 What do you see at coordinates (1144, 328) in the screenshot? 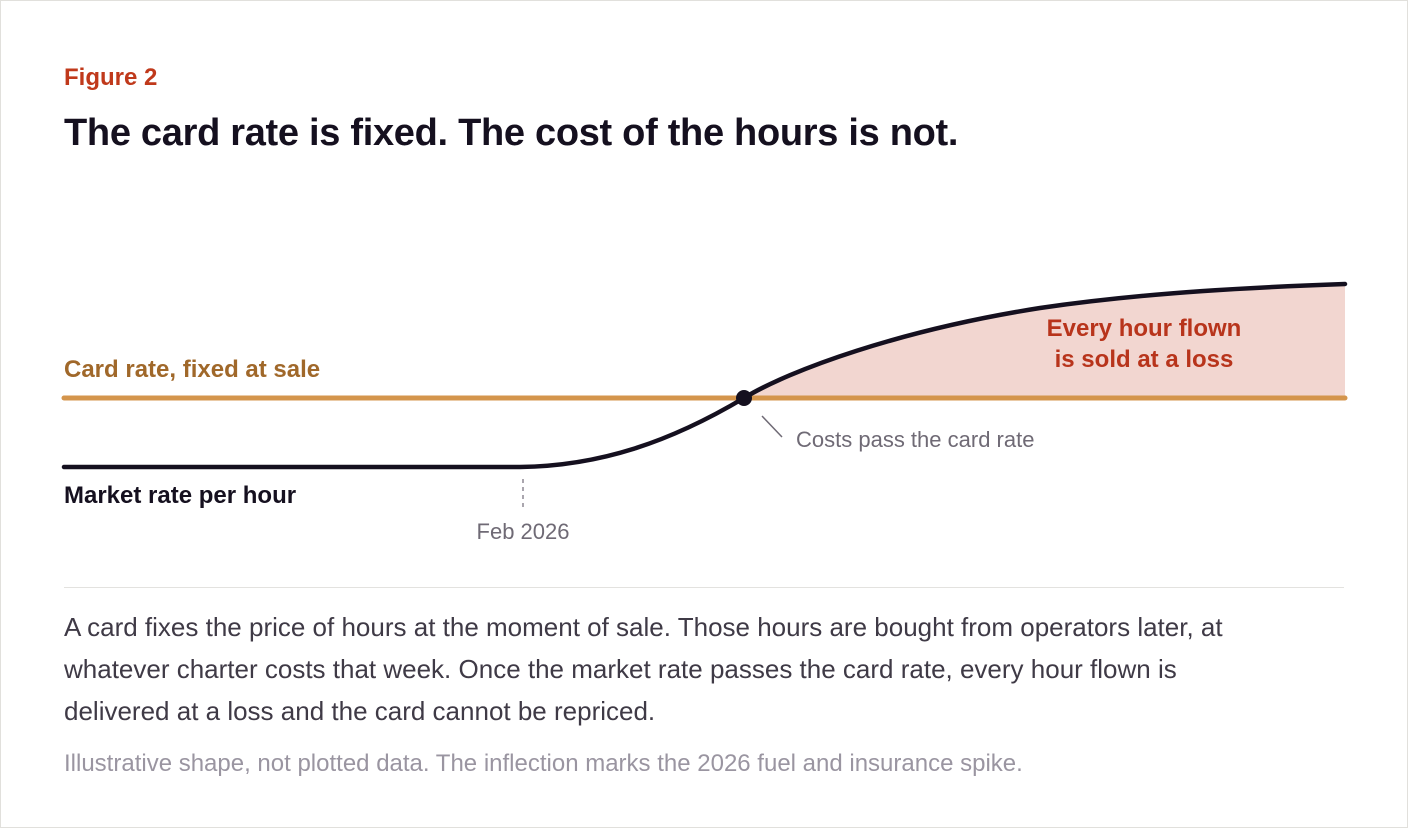
I see `loss-area-label-line1: Every hour flown` at bounding box center [1144, 328].